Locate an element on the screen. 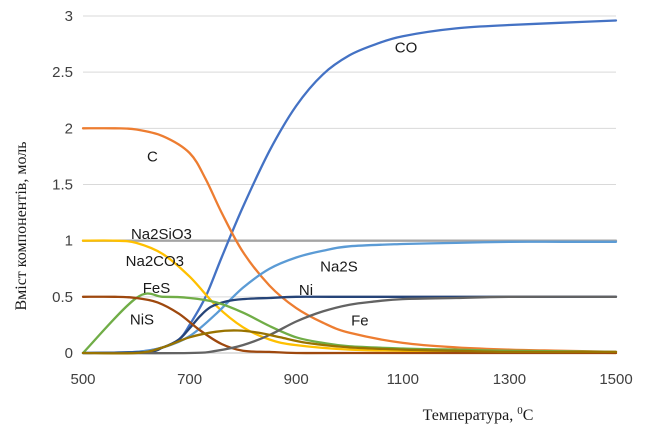  y-tick-label: 2.5 is located at coordinates (62, 72).